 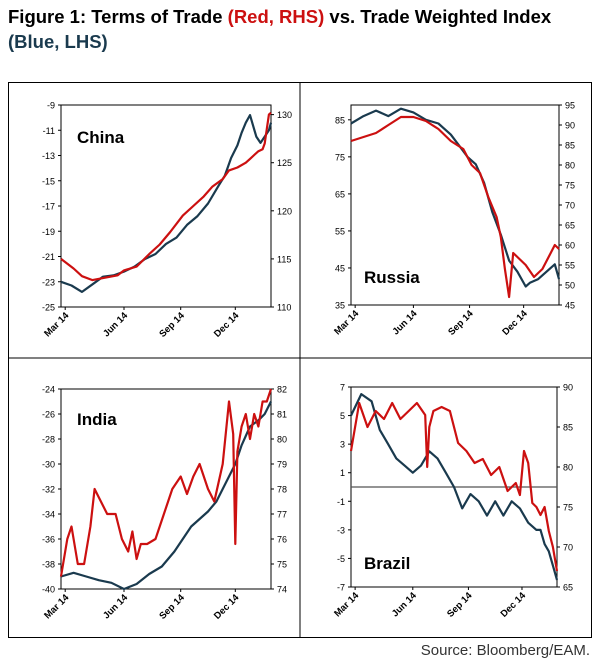 What do you see at coordinates (49, 131) in the screenshot?
I see `left-axis-tick-label: -11` at bounding box center [49, 131].